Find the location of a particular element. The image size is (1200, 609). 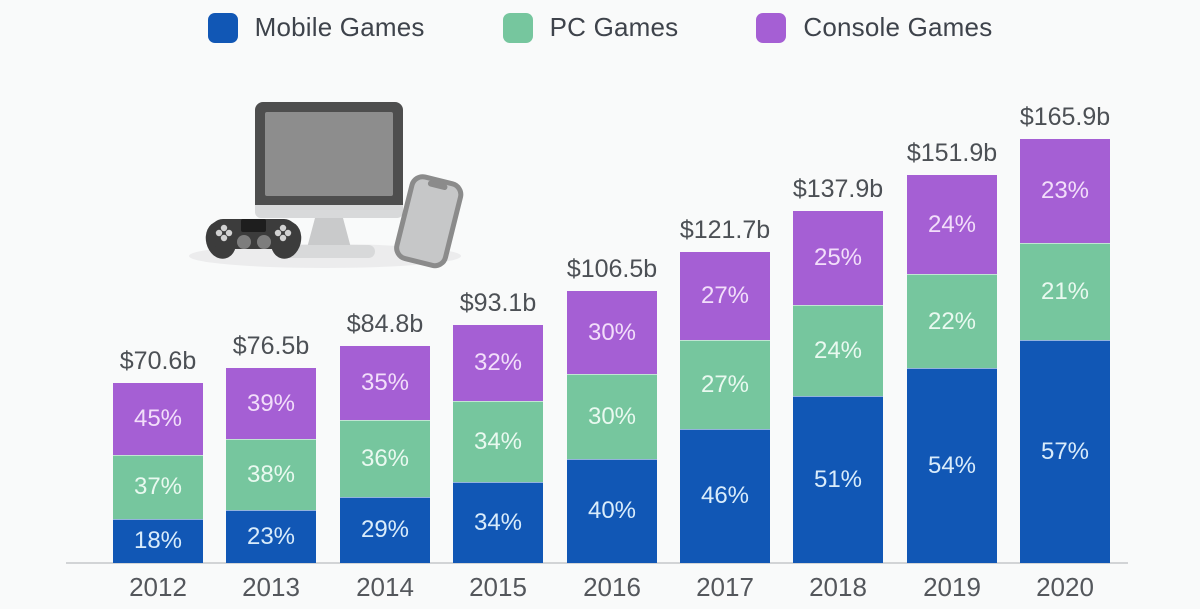

legend-item-pc-games: PC Games is located at coordinates (590, 27).